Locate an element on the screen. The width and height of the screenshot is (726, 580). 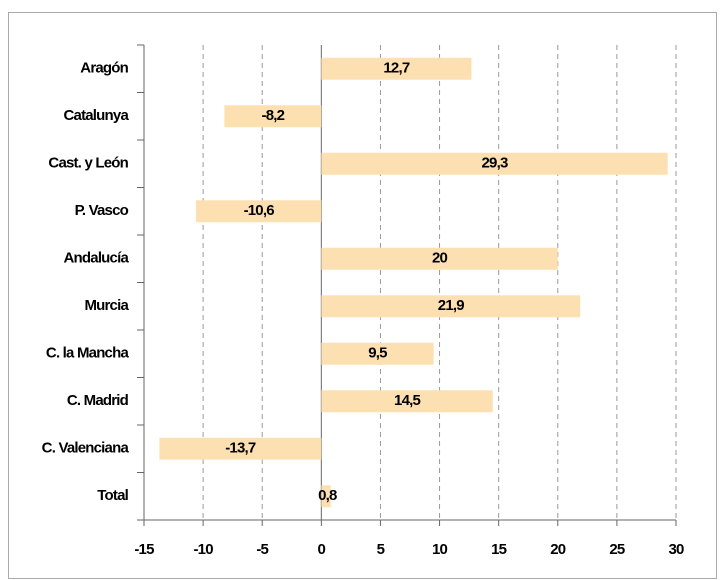
x-tick-label: 30 is located at coordinates (676, 549).